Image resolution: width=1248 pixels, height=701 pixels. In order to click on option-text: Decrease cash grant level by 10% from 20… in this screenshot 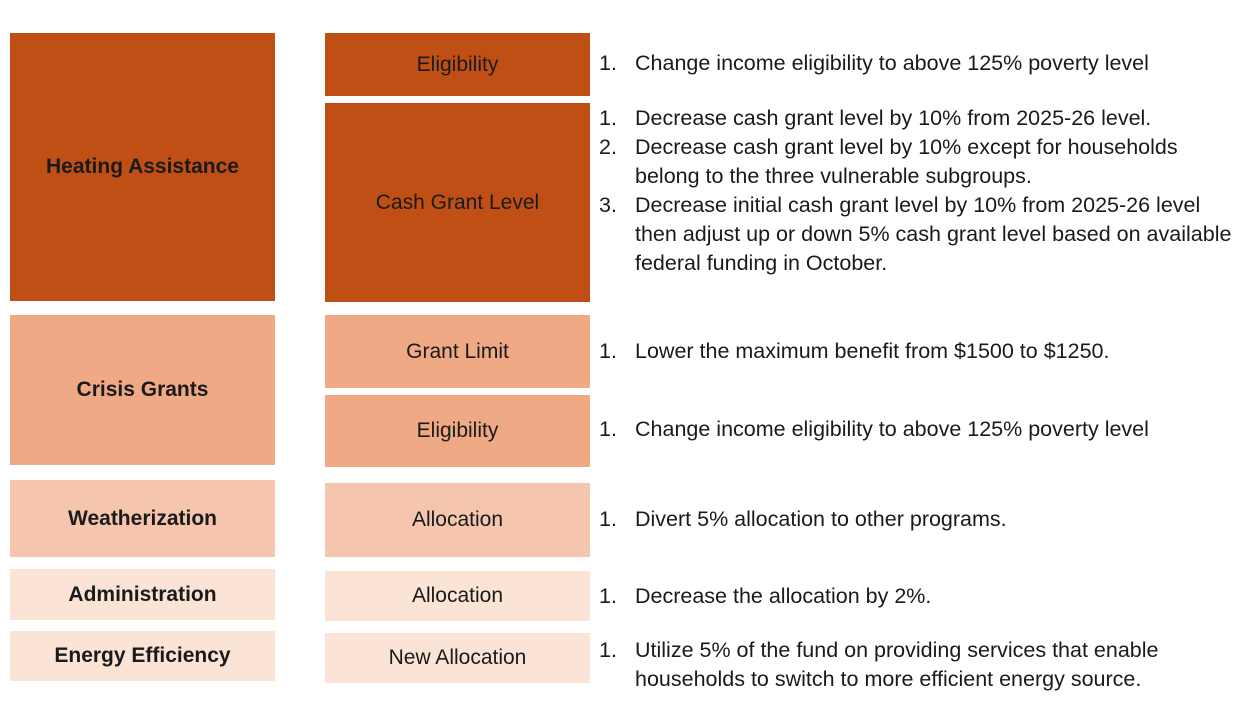, I will do `click(893, 118)`.